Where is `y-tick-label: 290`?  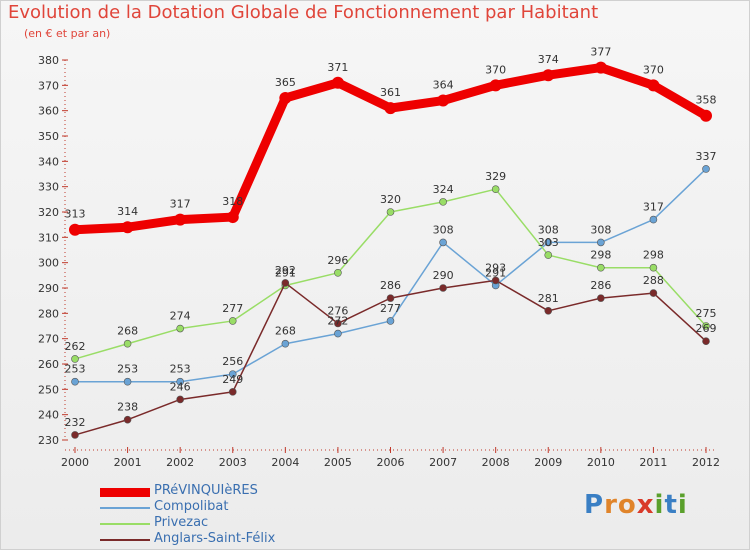
y-tick-label: 290 is located at coordinates (48, 288).